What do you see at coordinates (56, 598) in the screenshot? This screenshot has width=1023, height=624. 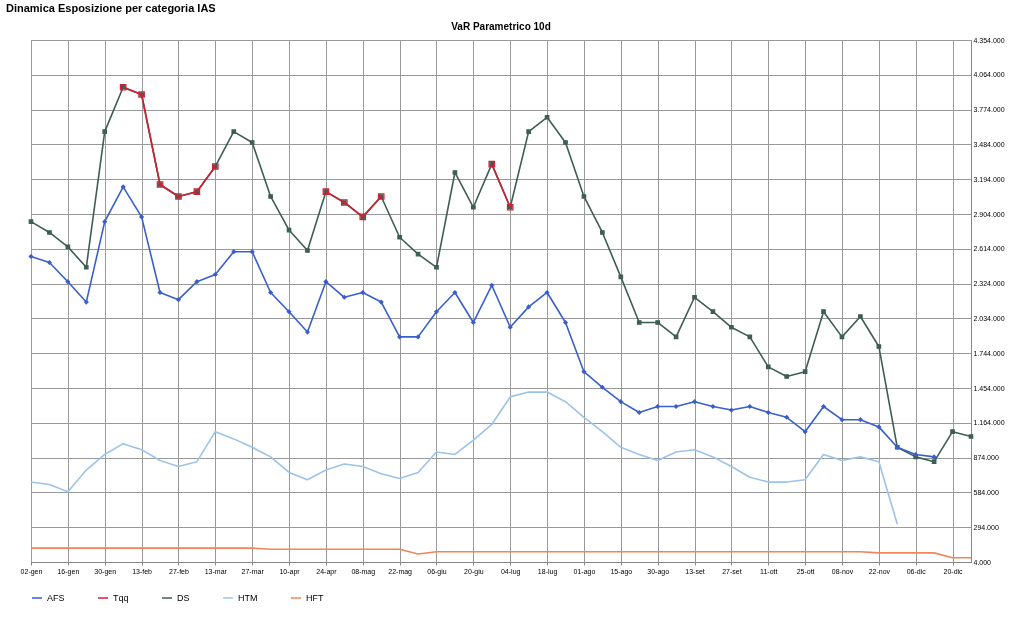 I see `legend-label: AFS` at bounding box center [56, 598].